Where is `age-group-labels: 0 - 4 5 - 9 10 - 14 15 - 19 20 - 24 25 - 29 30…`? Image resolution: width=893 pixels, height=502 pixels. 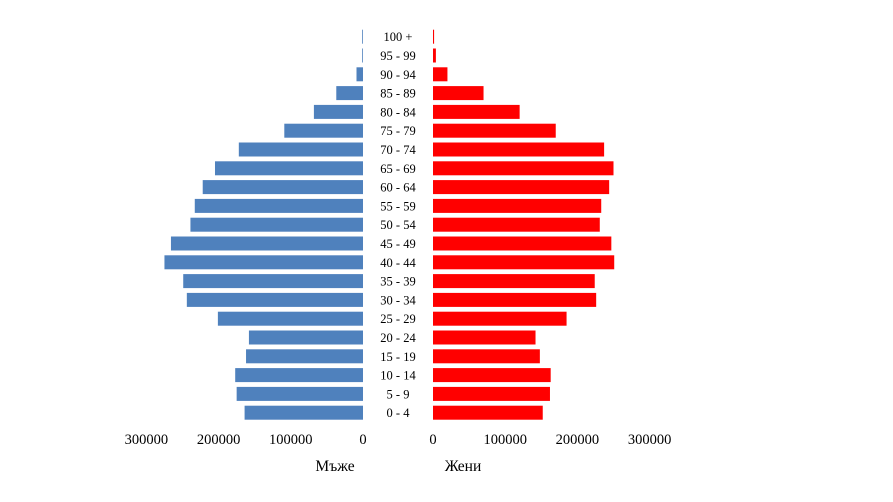
age-group-labels: 0 - 4 5 - 9 10 - 14 15 - 19 20 - 24 25 - 29 30… is located at coordinates (398, 225).